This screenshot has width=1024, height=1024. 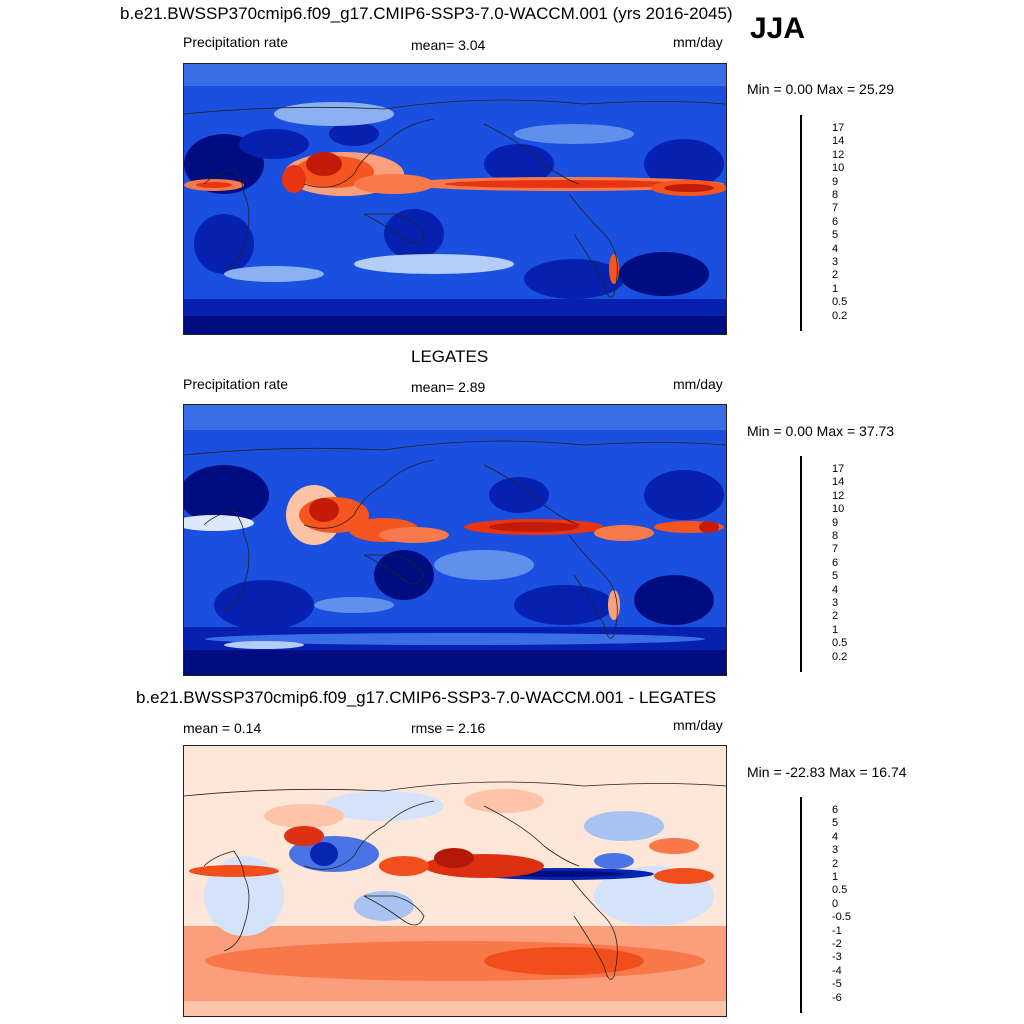 What do you see at coordinates (450, 356) in the screenshot?
I see `panel2-title: LEGATES` at bounding box center [450, 356].